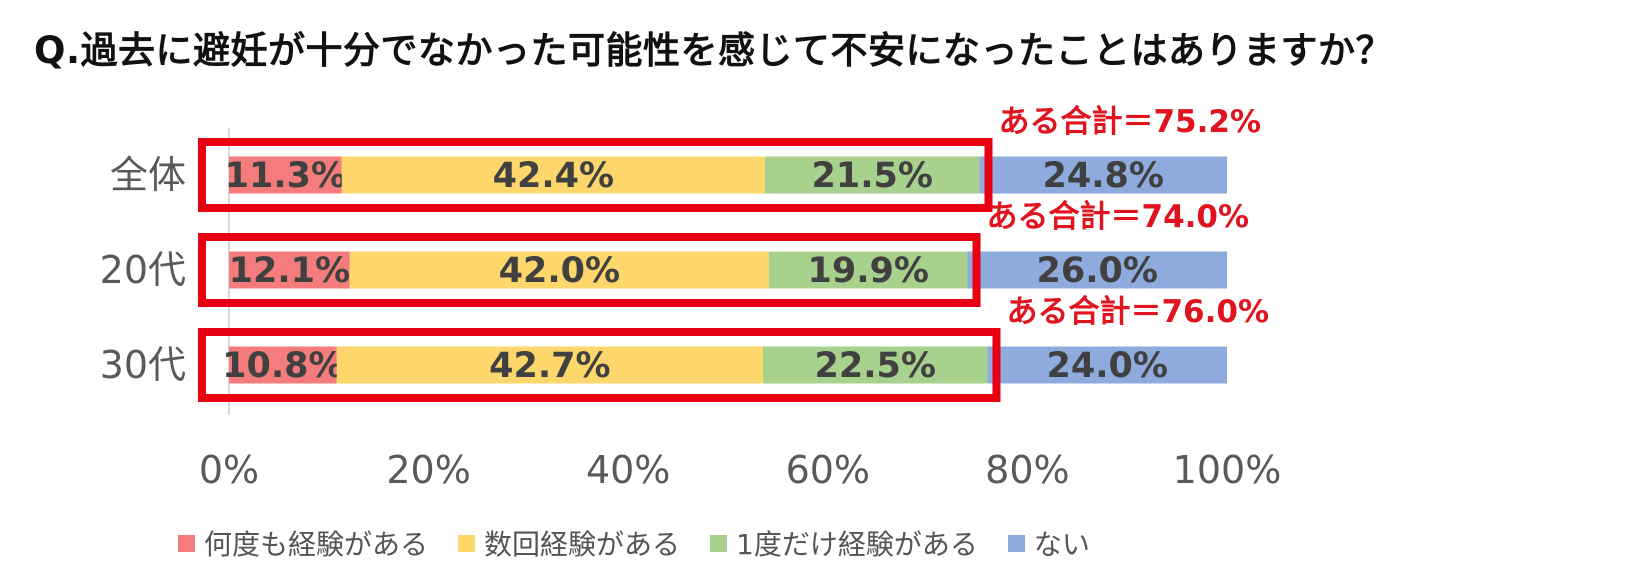 This screenshot has height=584, width=1637. Describe the element at coordinates (1227, 470) in the screenshot. I see `x-tick-label: 100%` at that location.